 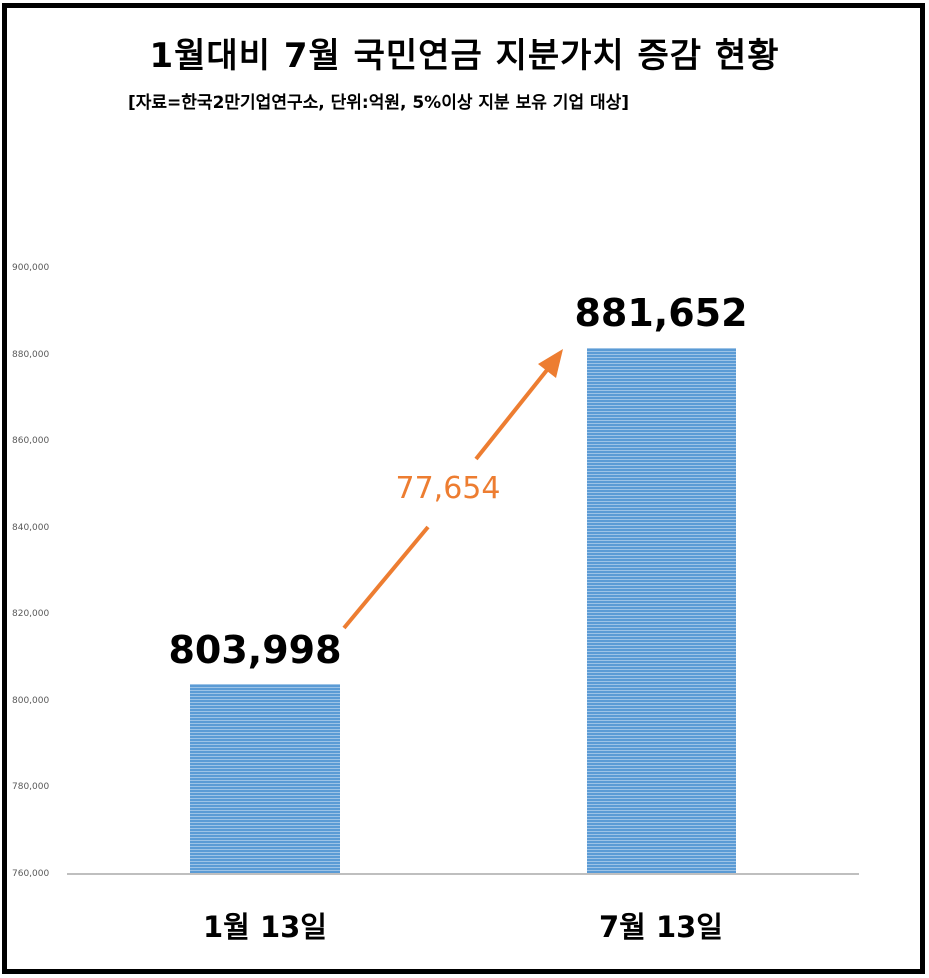 I want to click on y-tick-label: 900,000, so click(x=31, y=268).